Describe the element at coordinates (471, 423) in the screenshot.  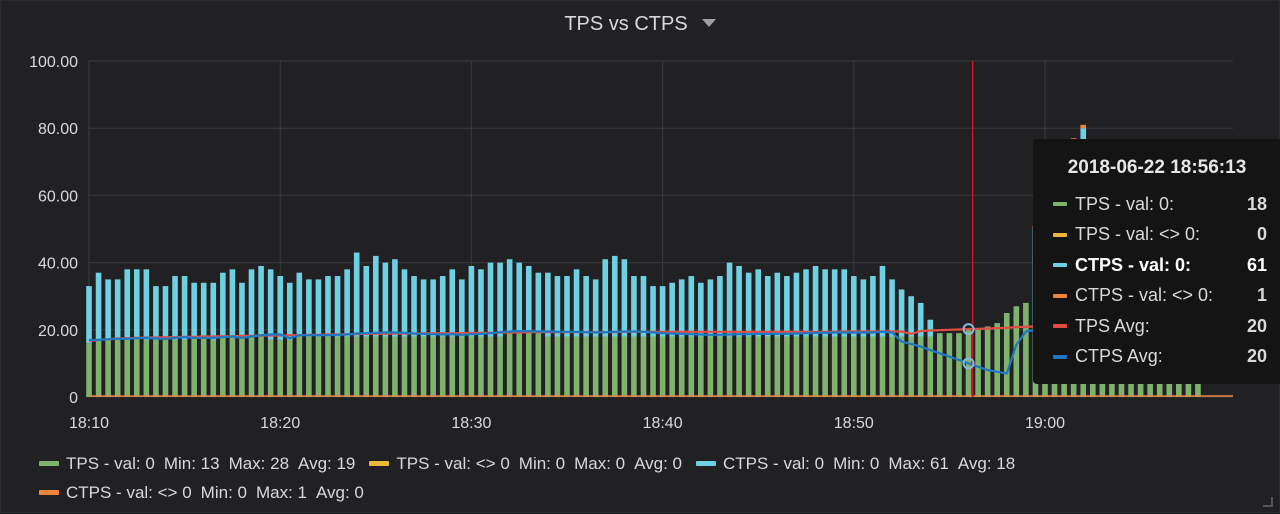
I see `x-tick-label: 18:30` at that location.